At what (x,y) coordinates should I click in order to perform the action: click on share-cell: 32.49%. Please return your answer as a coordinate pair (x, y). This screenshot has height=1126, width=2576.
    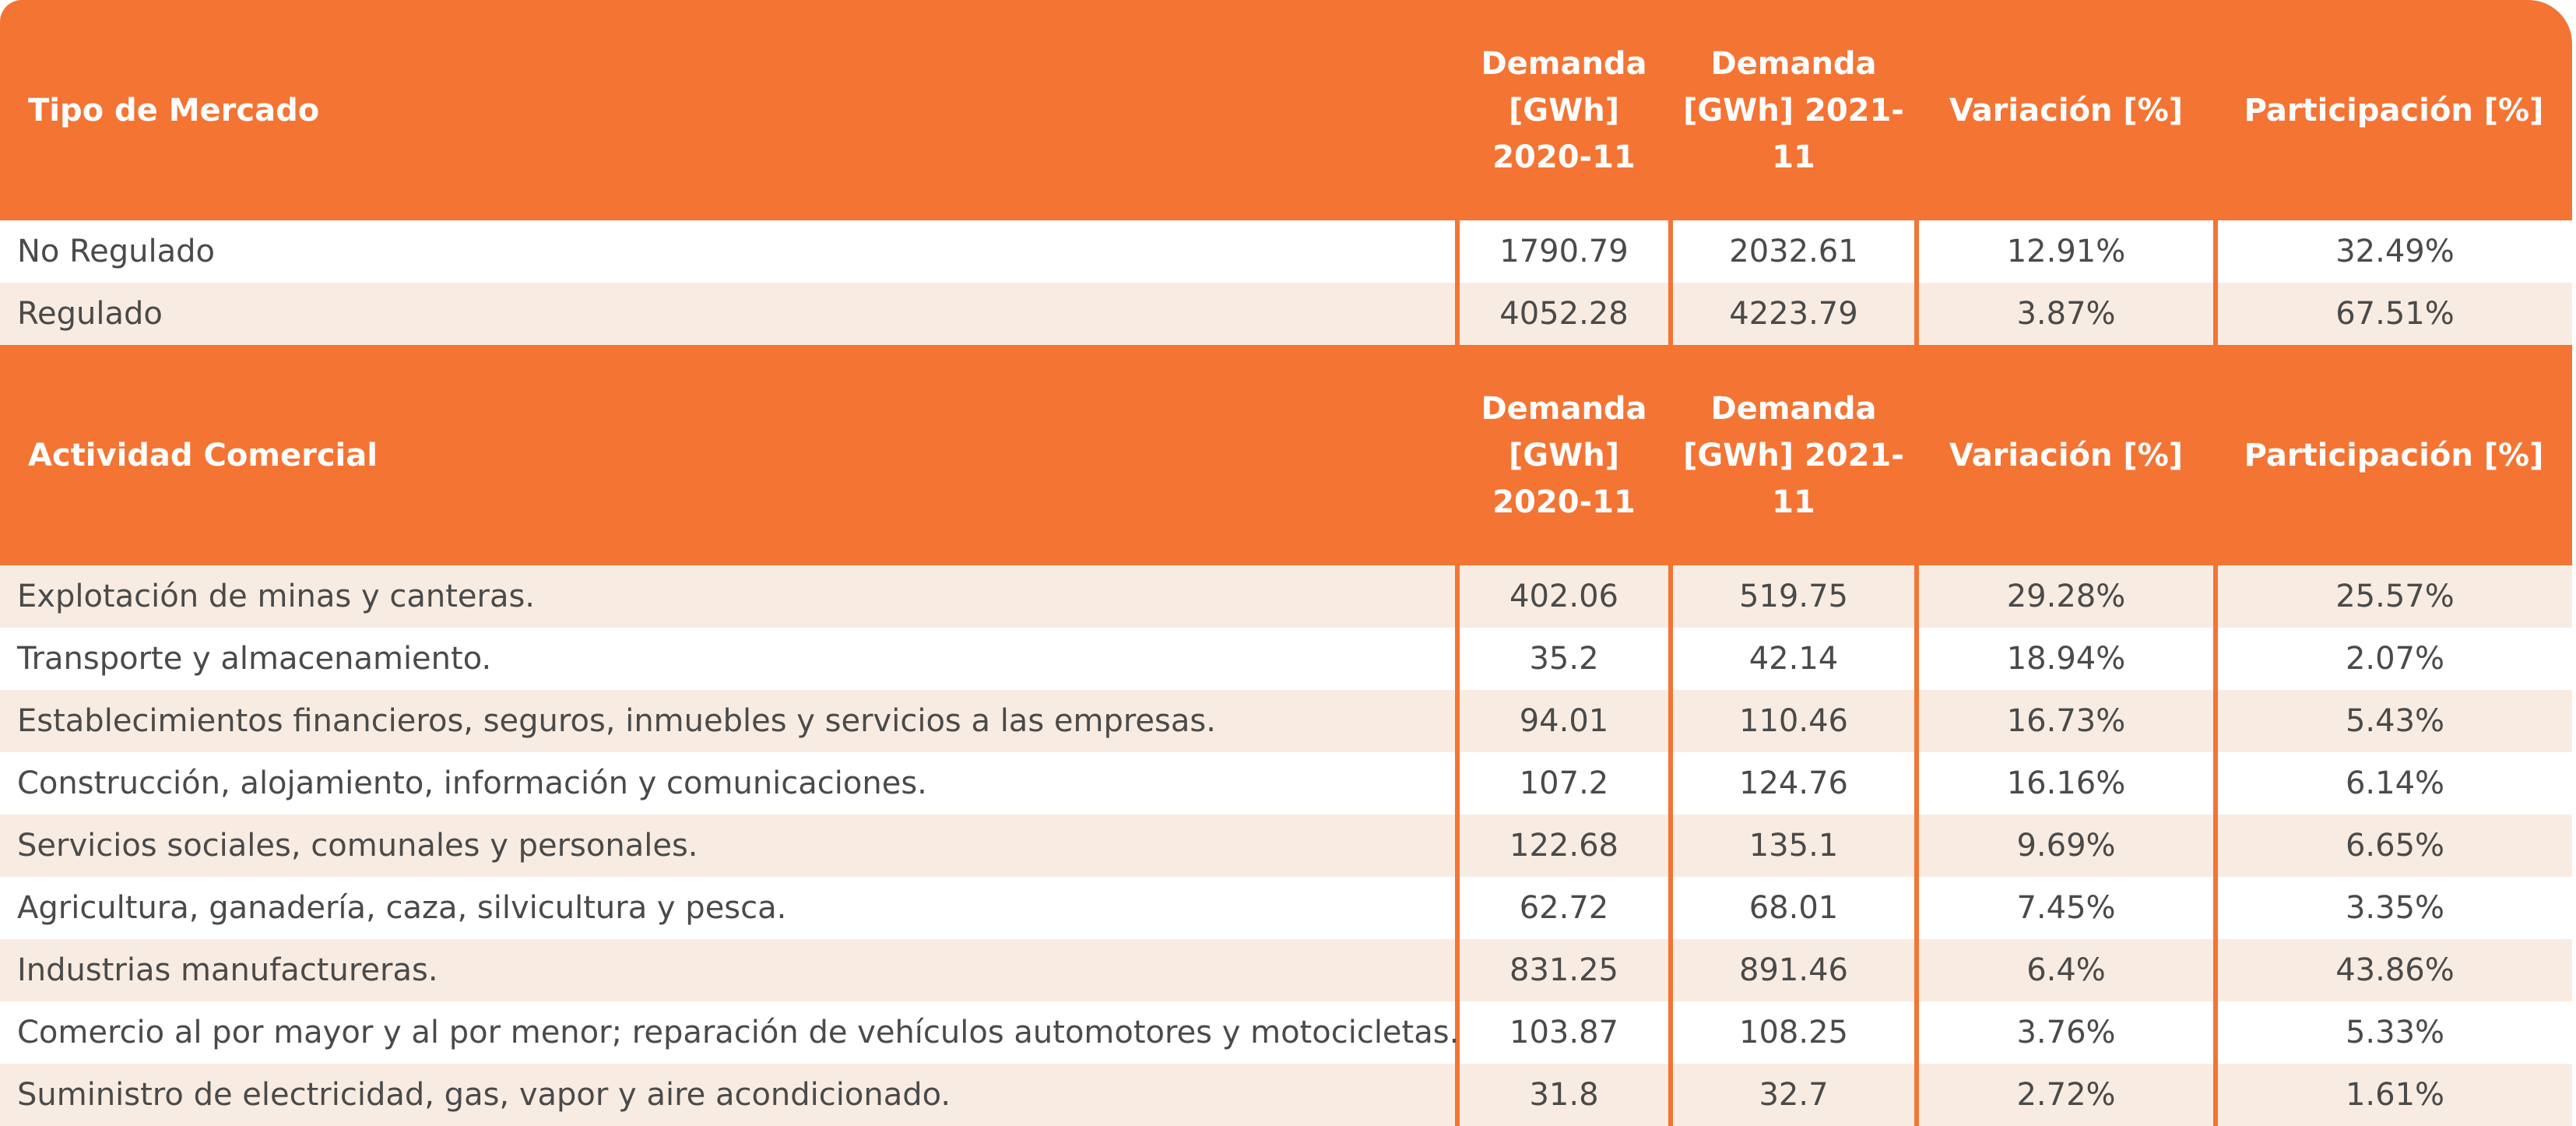
    Looking at the image, I should click on (2392, 252).